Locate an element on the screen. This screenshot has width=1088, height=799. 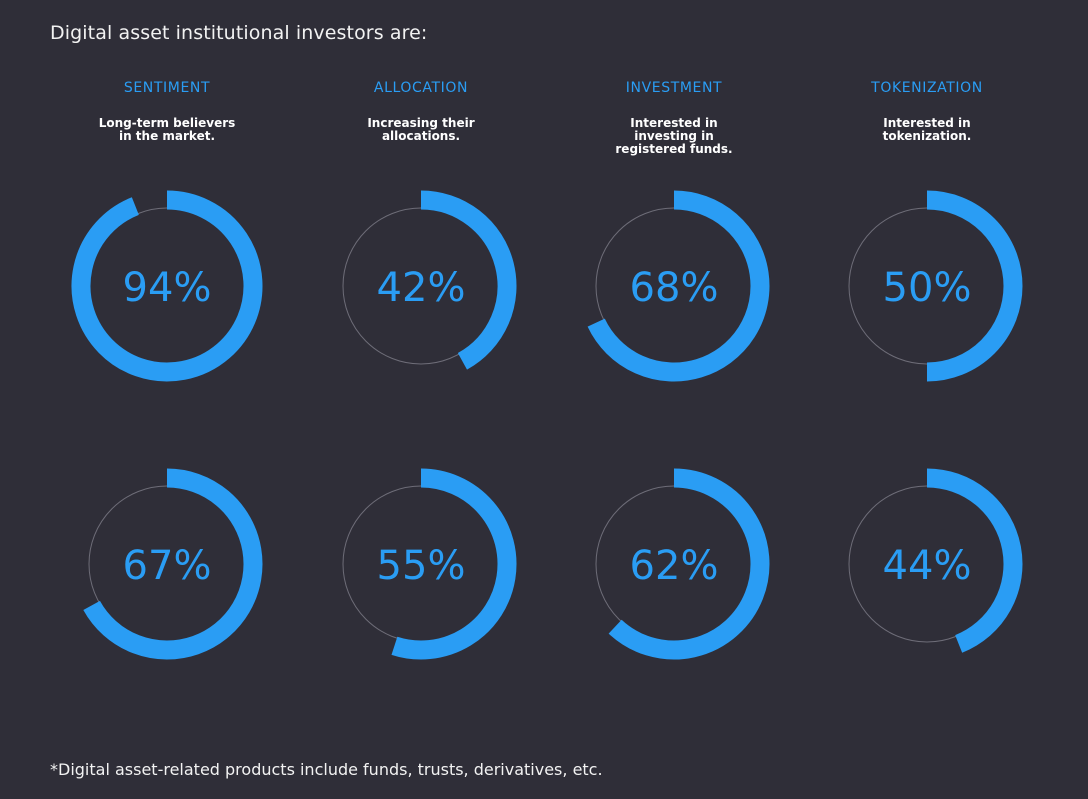
column-title: INVESTMENT is located at coordinates (674, 88).